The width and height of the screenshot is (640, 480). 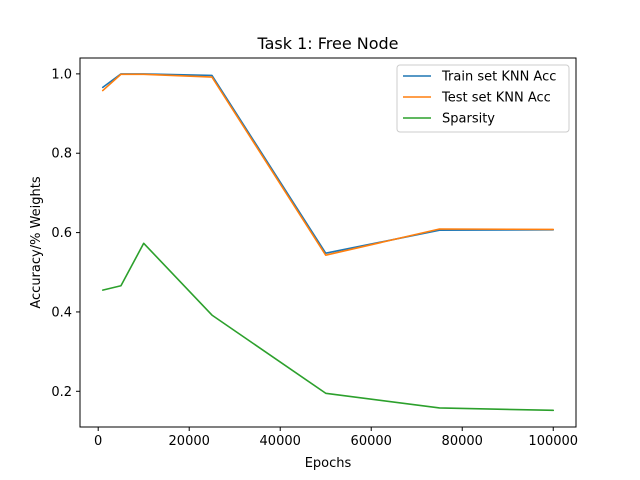 I want to click on x-axis-label: Epochs, so click(x=328, y=463).